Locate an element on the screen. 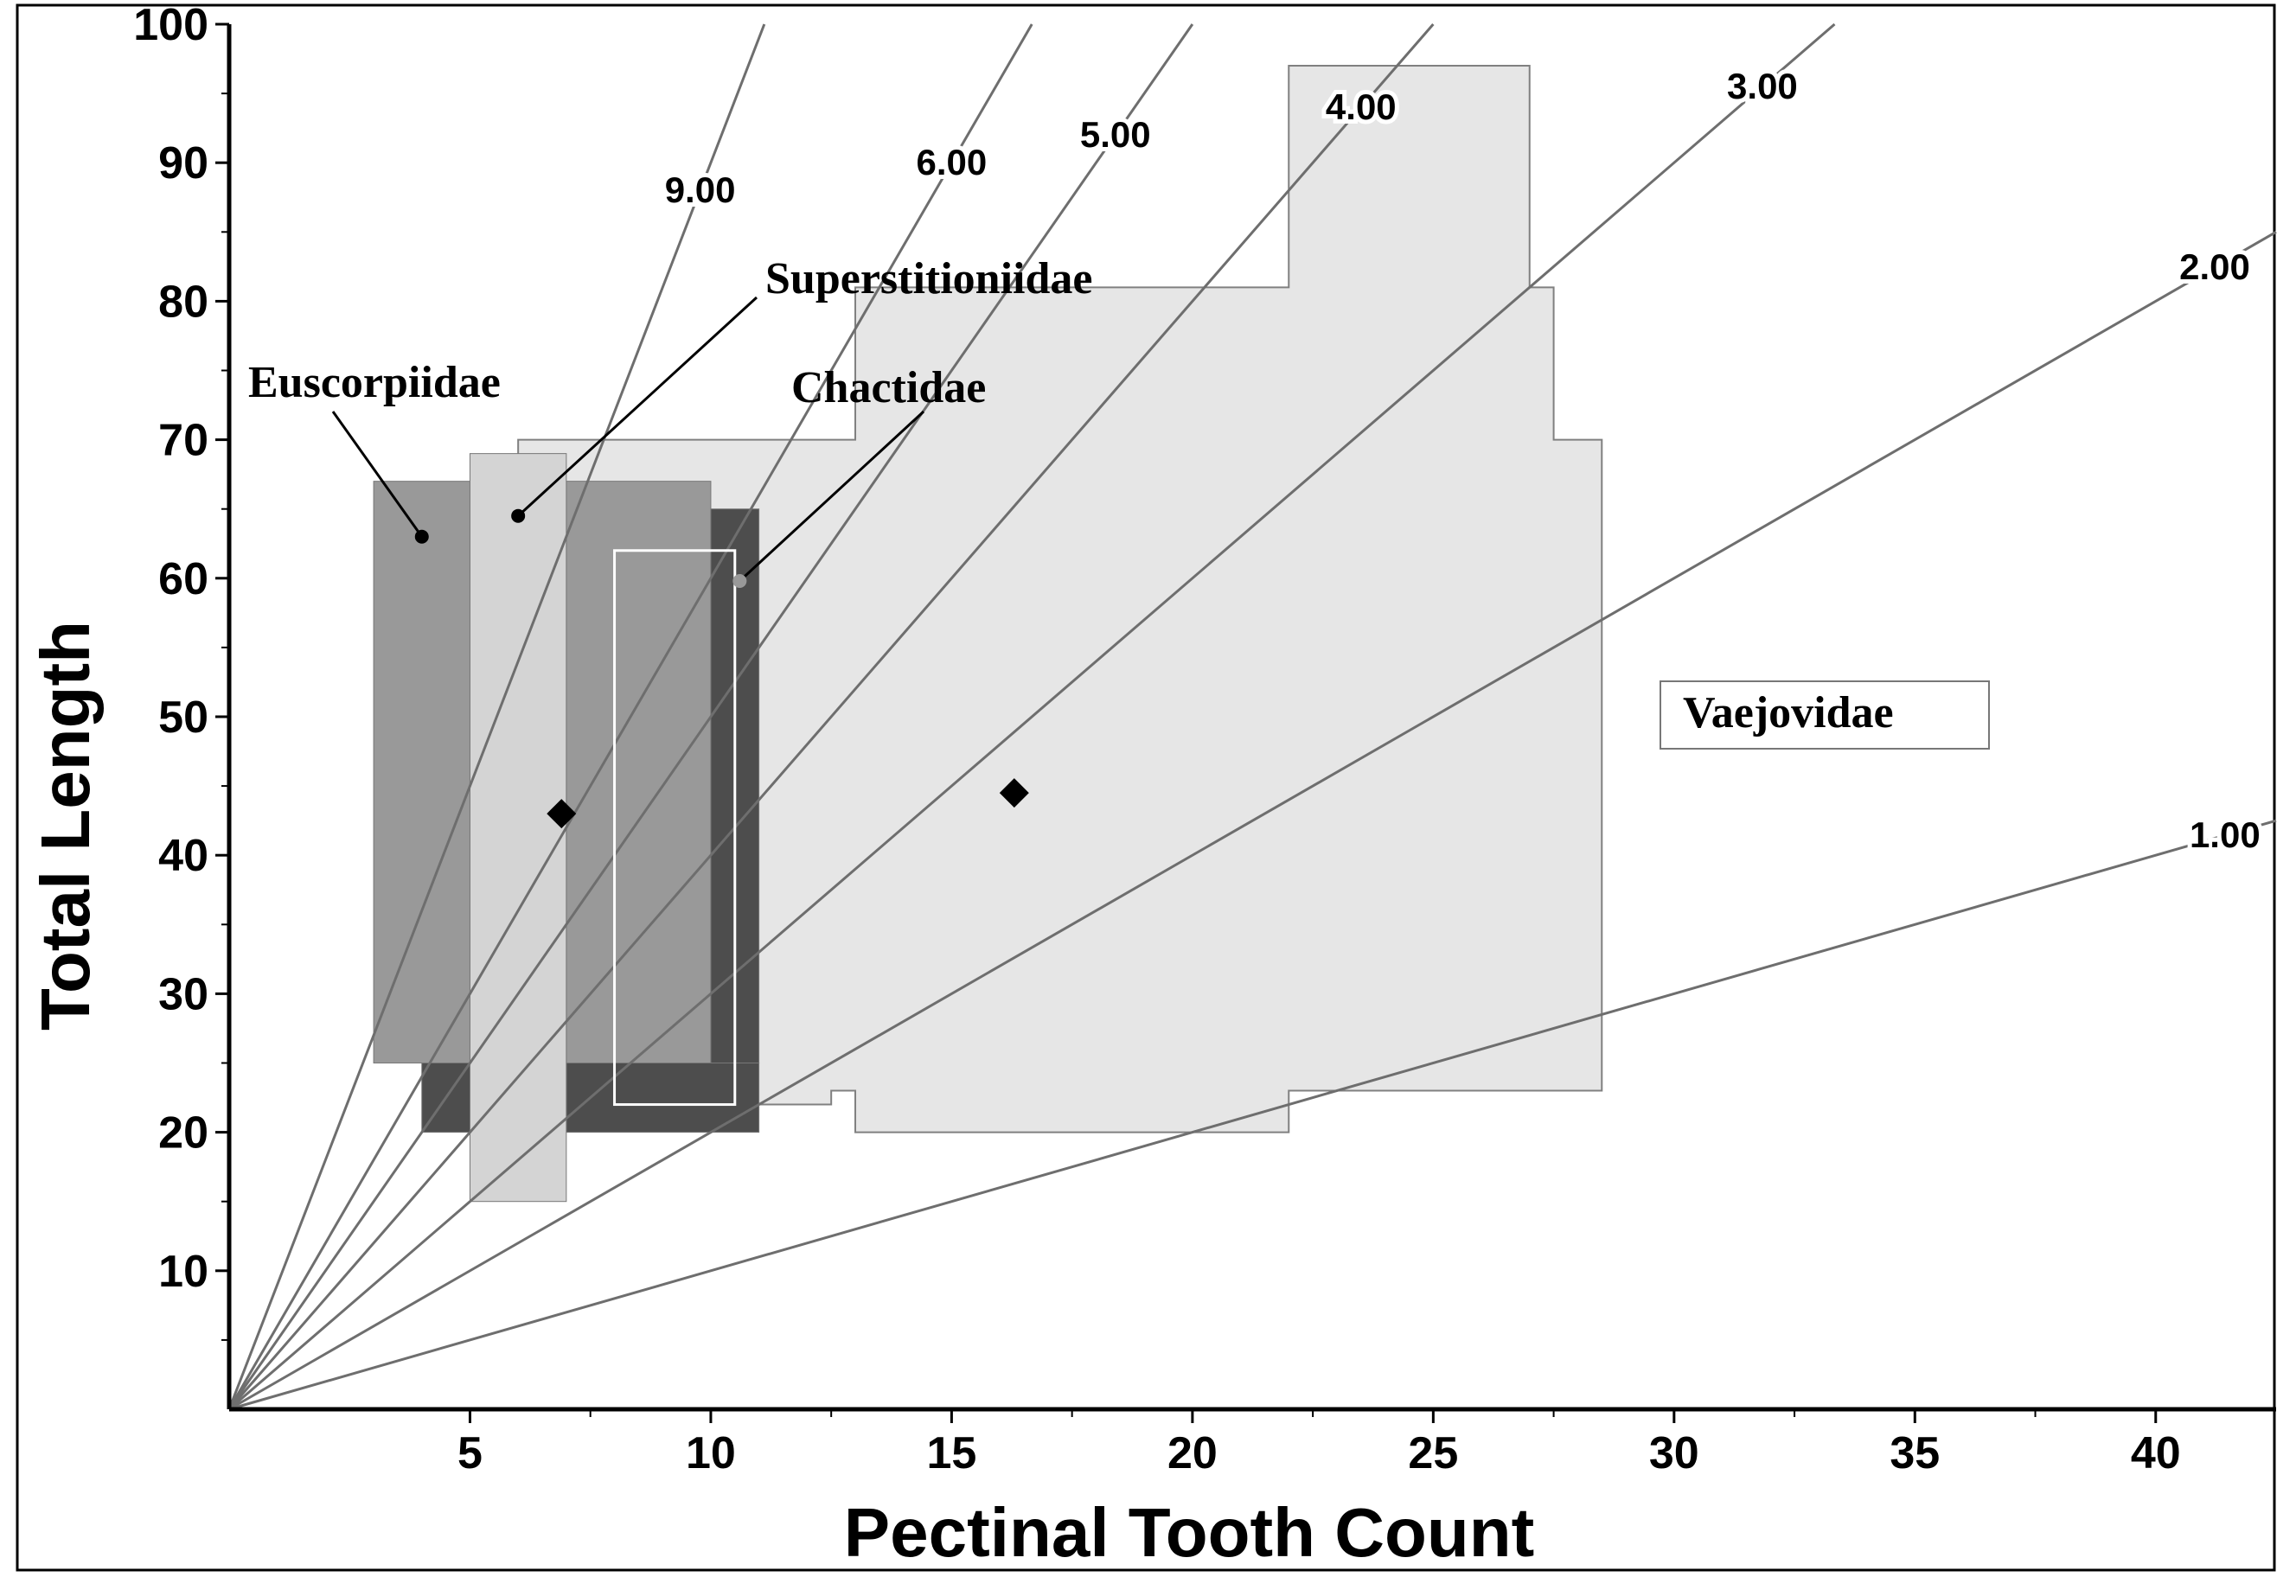 This screenshot has height=1596, width=2296. label-pointers is located at coordinates (628, 443).